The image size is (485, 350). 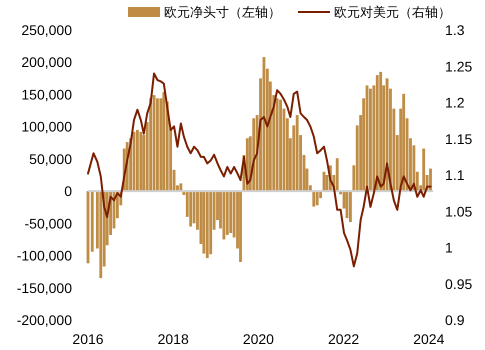 What do you see at coordinates (459, 211) in the screenshot?
I see `y2-tick-label: 1.05` at bounding box center [459, 211].